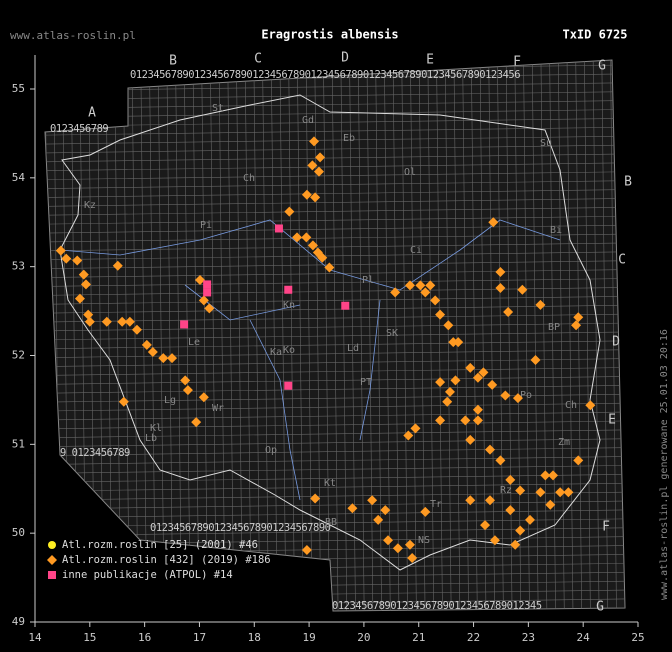  I want to click on legend-label: inne publikacje (ATPOL) #14, so click(147, 575).